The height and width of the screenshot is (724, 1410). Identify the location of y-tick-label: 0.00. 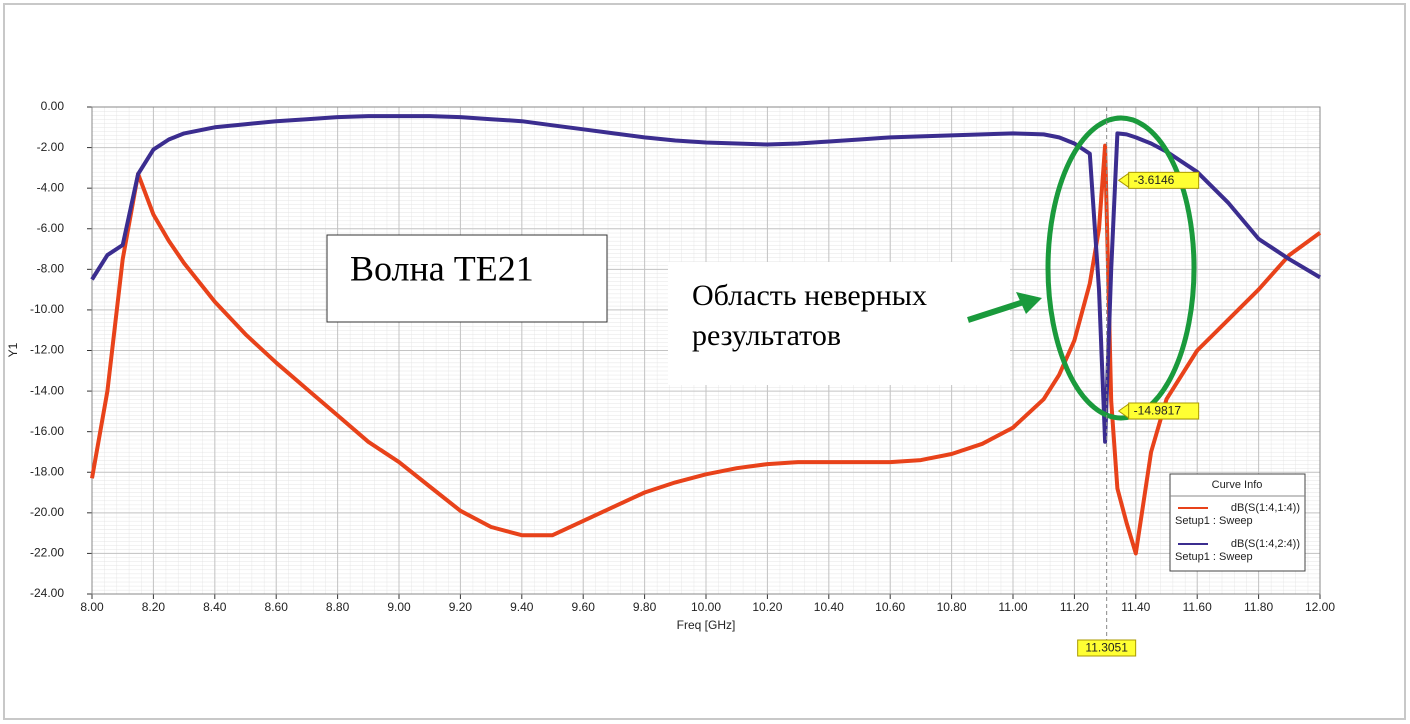
(53, 106).